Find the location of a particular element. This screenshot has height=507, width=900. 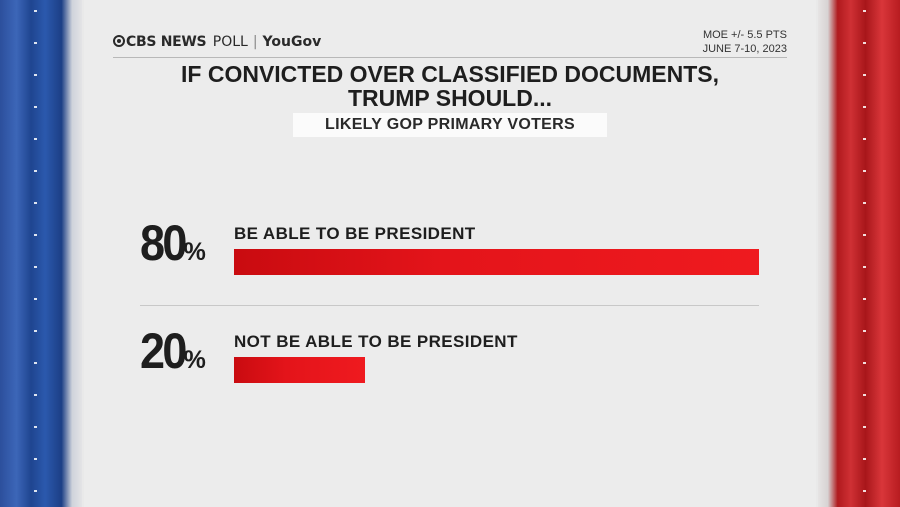

left-blue-stripe-band is located at coordinates (41, 253).